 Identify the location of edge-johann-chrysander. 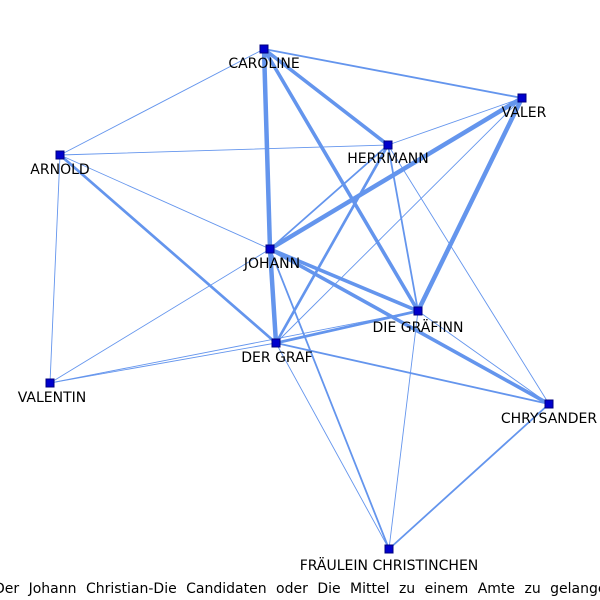
(409, 326).